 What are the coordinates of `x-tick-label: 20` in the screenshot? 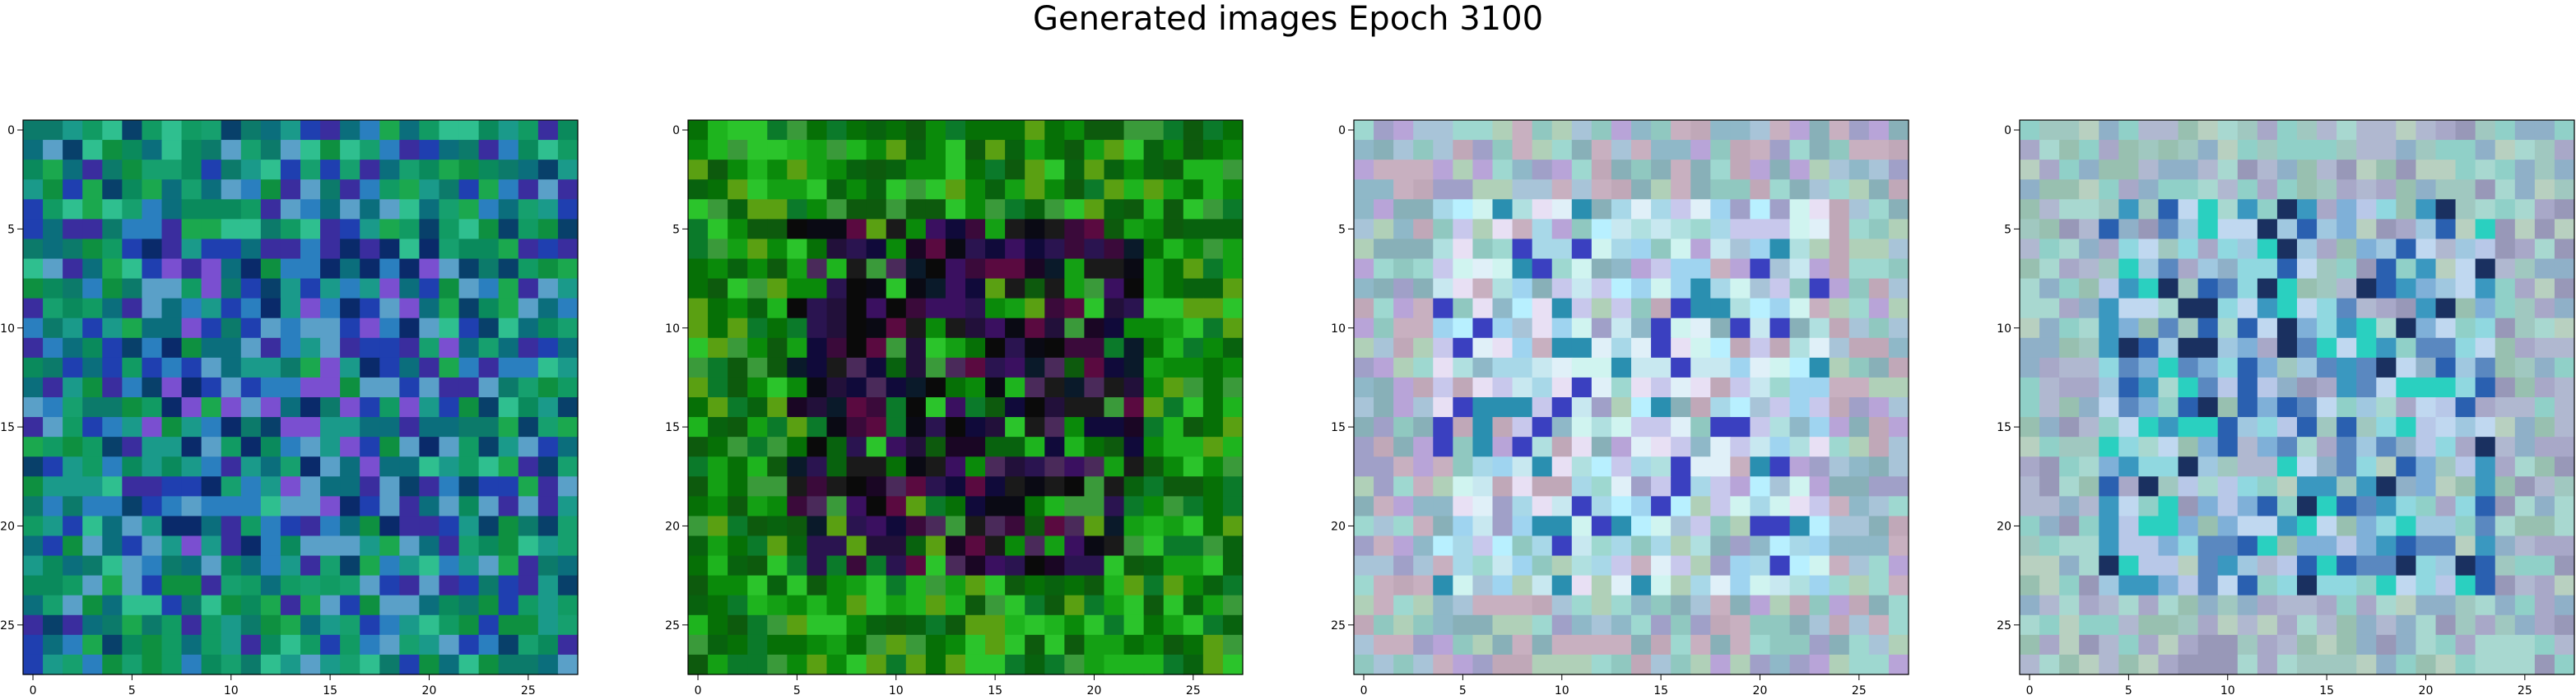 It's located at (1094, 689).